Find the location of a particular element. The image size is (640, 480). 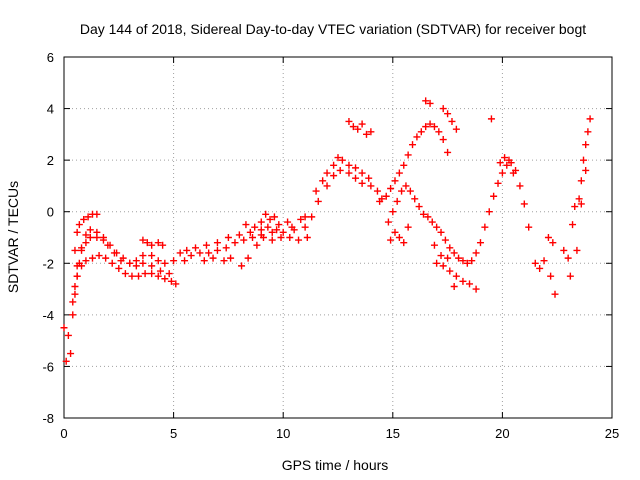

series-scatter-mid is located at coordinates (225, 240).